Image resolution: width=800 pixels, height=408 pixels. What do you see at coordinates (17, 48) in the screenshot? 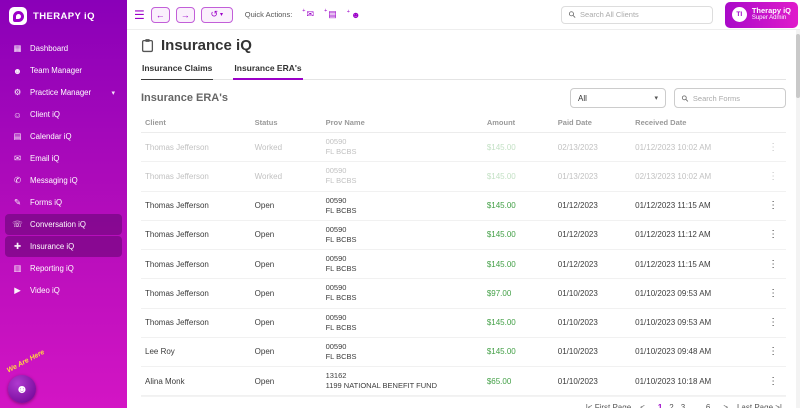
I see `dashboard-icon: ▦` at bounding box center [17, 48].